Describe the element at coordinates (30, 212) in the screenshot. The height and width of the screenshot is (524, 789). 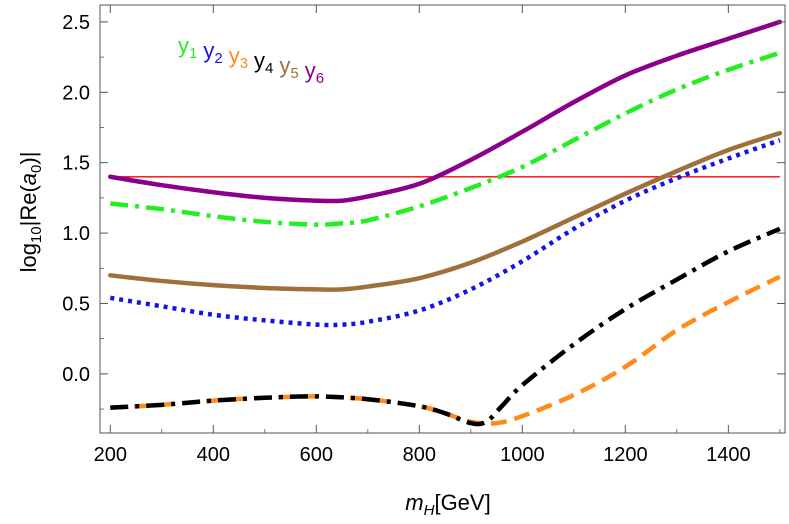
I see `y-axis-label: log10|Re(a0)|` at that location.